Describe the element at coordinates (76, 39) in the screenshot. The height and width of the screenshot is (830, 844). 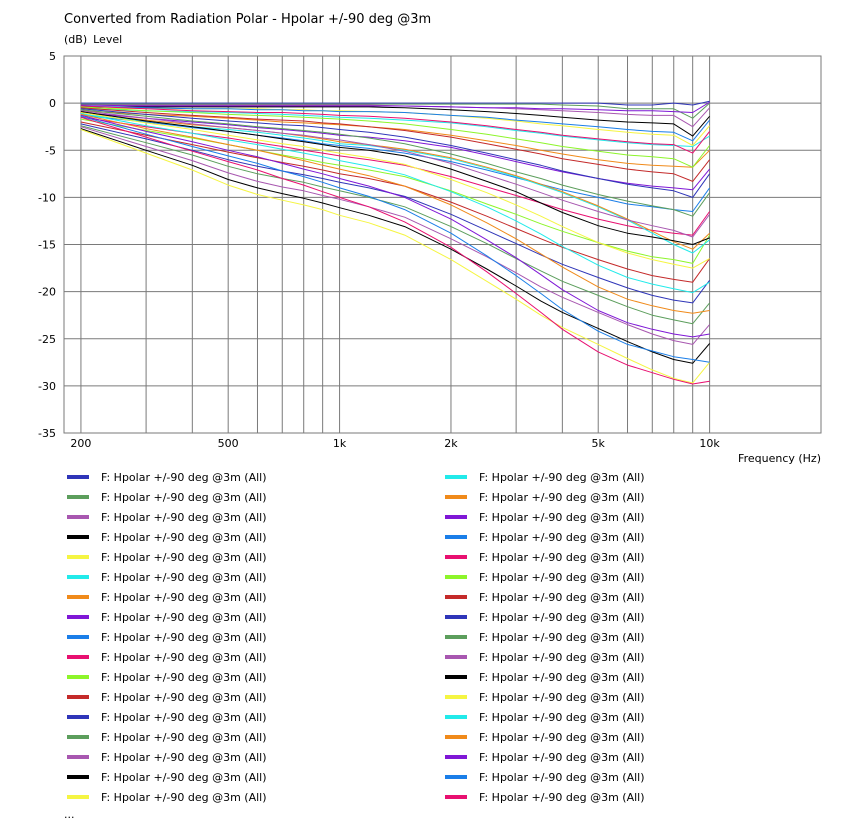
I see `y-axis-unit: (dB)` at that location.